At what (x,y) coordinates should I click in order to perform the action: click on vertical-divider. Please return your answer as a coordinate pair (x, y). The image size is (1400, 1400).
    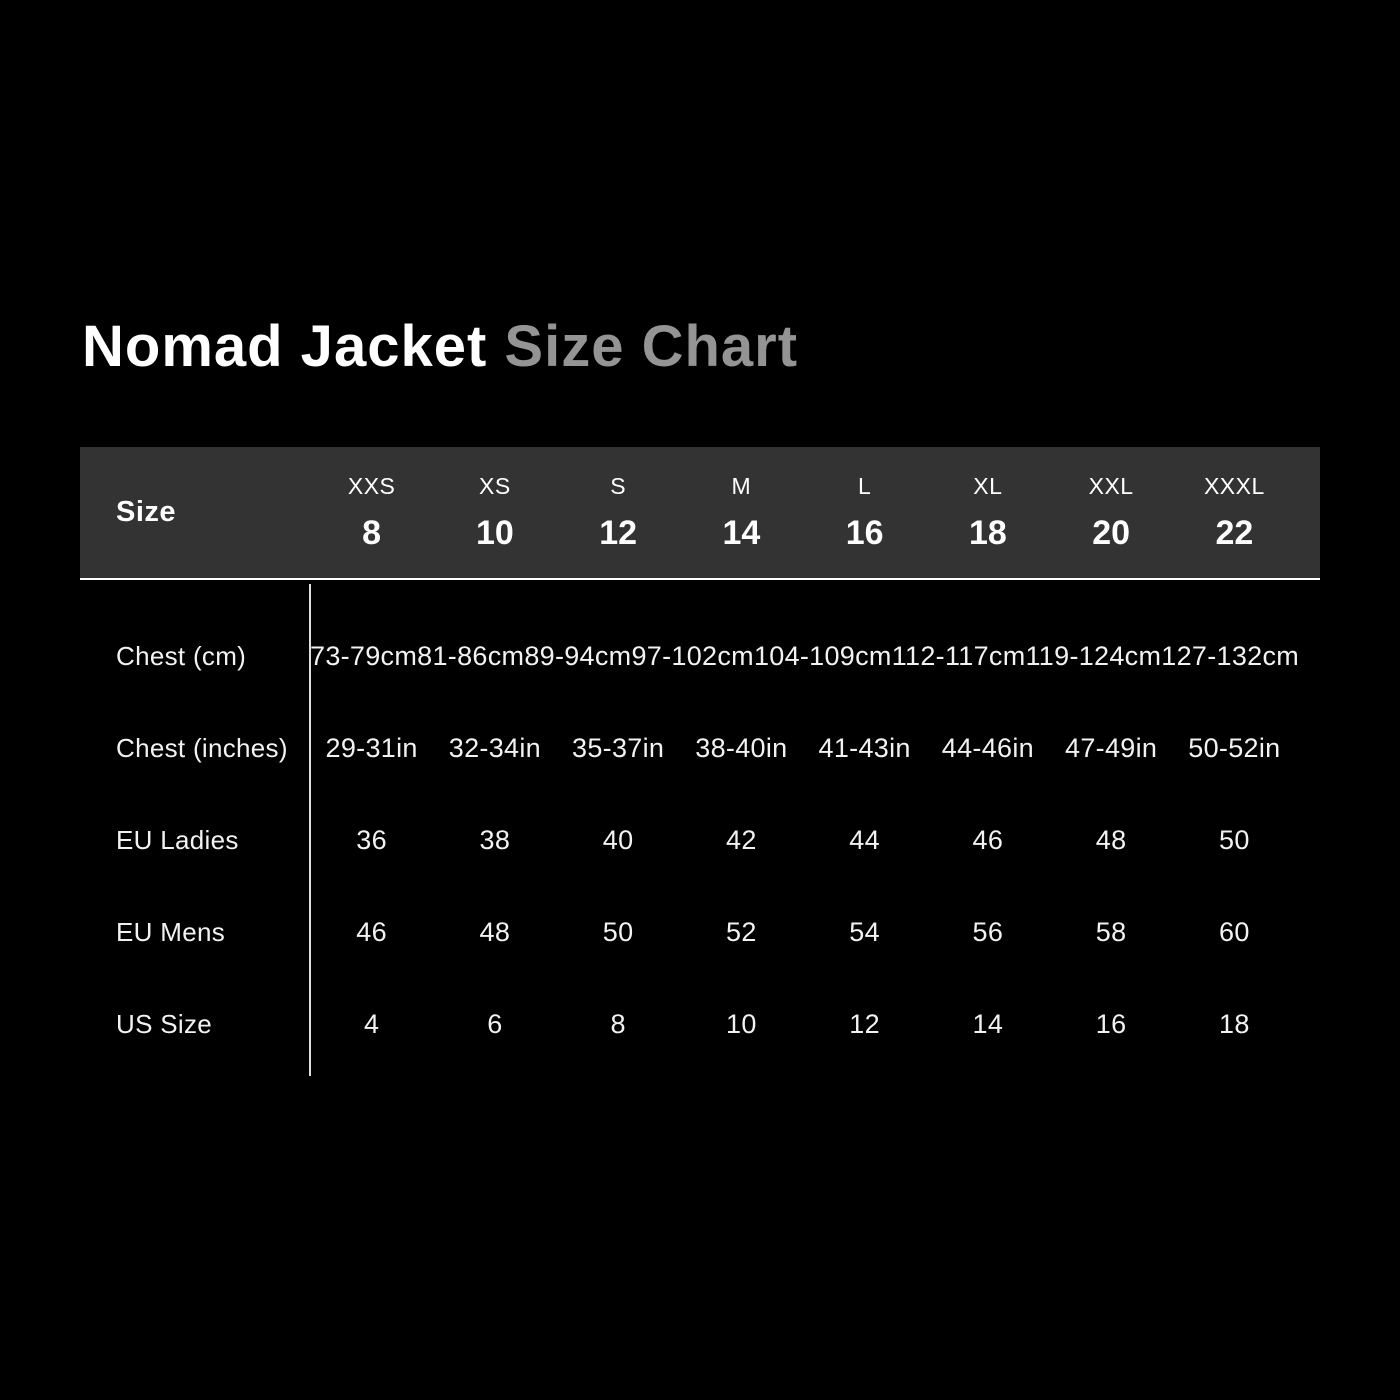
    Looking at the image, I should click on (310, 830).